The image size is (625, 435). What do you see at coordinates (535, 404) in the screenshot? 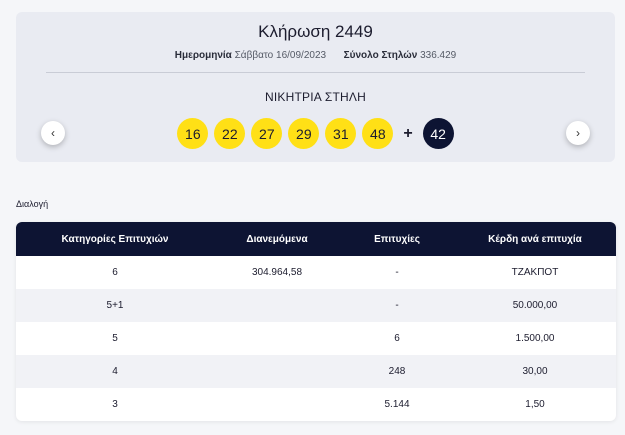
I see `prize-cell: 1,50` at bounding box center [535, 404].